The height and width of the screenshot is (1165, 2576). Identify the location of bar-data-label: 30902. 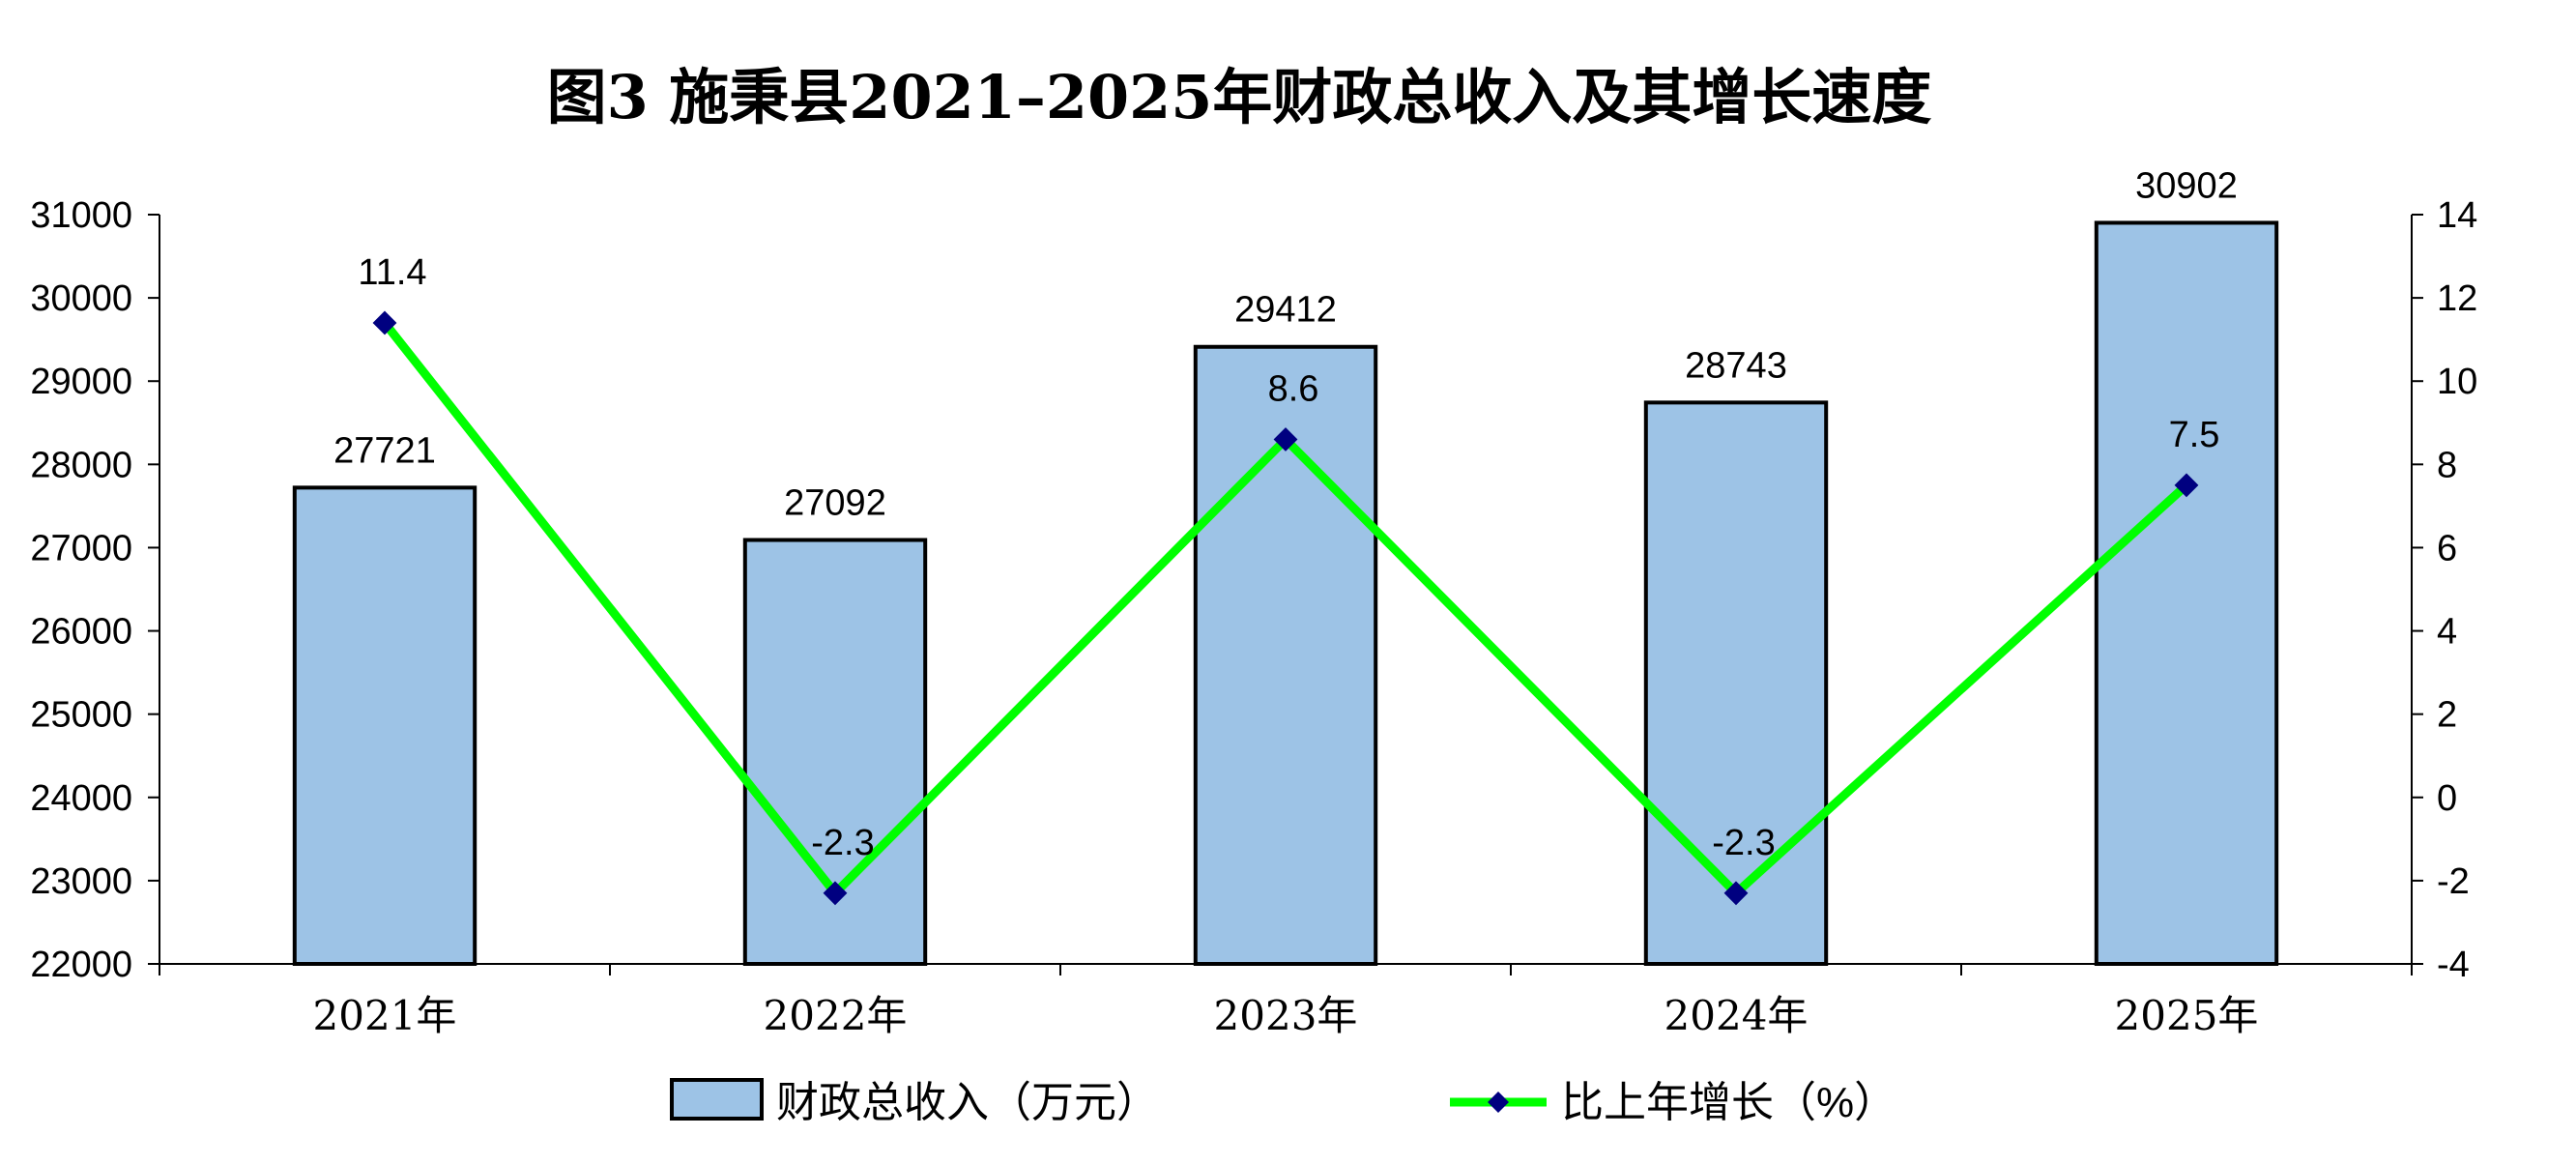
(2186, 185).